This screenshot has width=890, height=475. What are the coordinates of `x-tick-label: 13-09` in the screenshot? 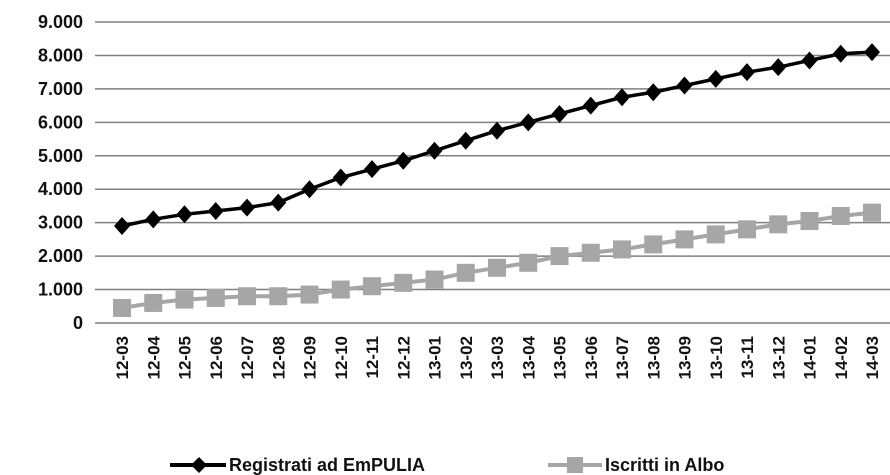 It's located at (685, 357).